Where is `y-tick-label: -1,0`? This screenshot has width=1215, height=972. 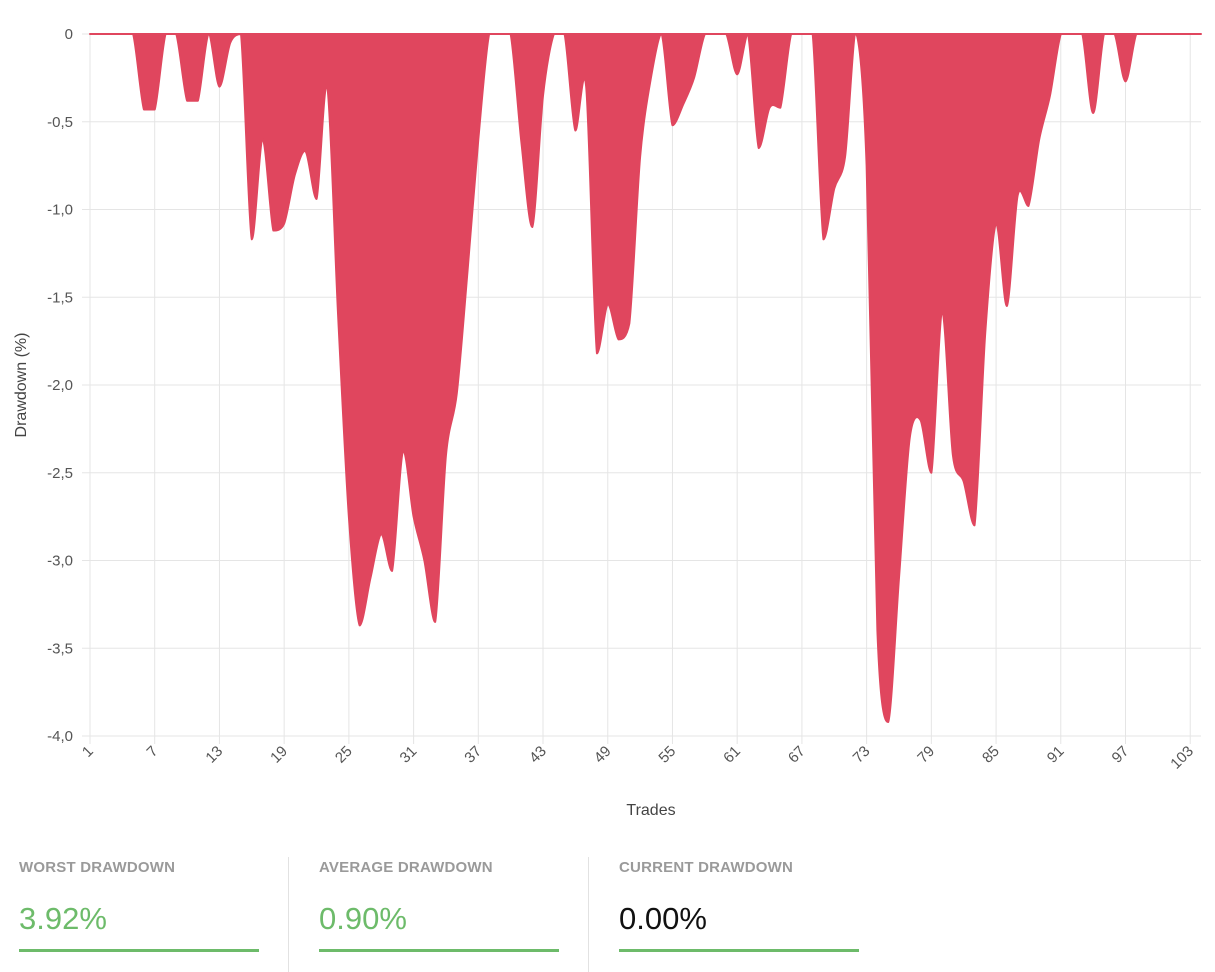 y-tick-label: -1,0 is located at coordinates (60, 210).